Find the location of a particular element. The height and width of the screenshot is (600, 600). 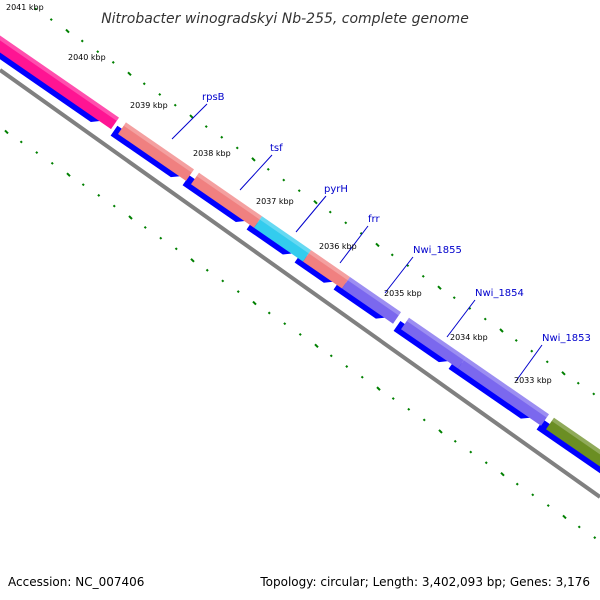

tick-label: 2037 kbp is located at coordinates (275, 201).